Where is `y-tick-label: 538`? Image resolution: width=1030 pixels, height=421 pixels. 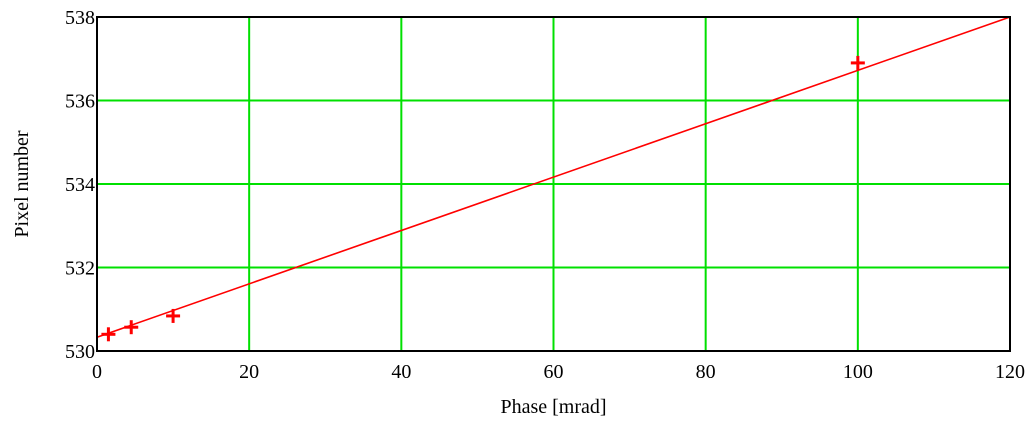
y-tick-label: 538 is located at coordinates (80, 18).